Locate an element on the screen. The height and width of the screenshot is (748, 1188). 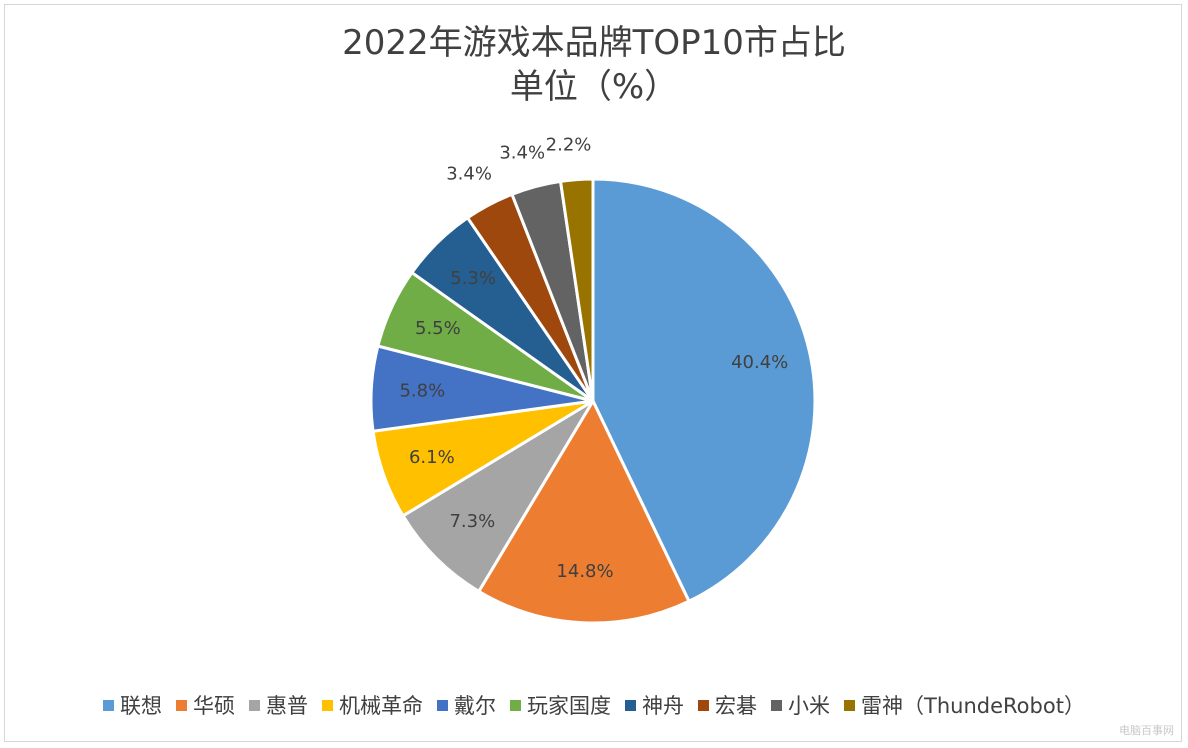
pie-data-label-10: 2.2% is located at coordinates (569, 145).